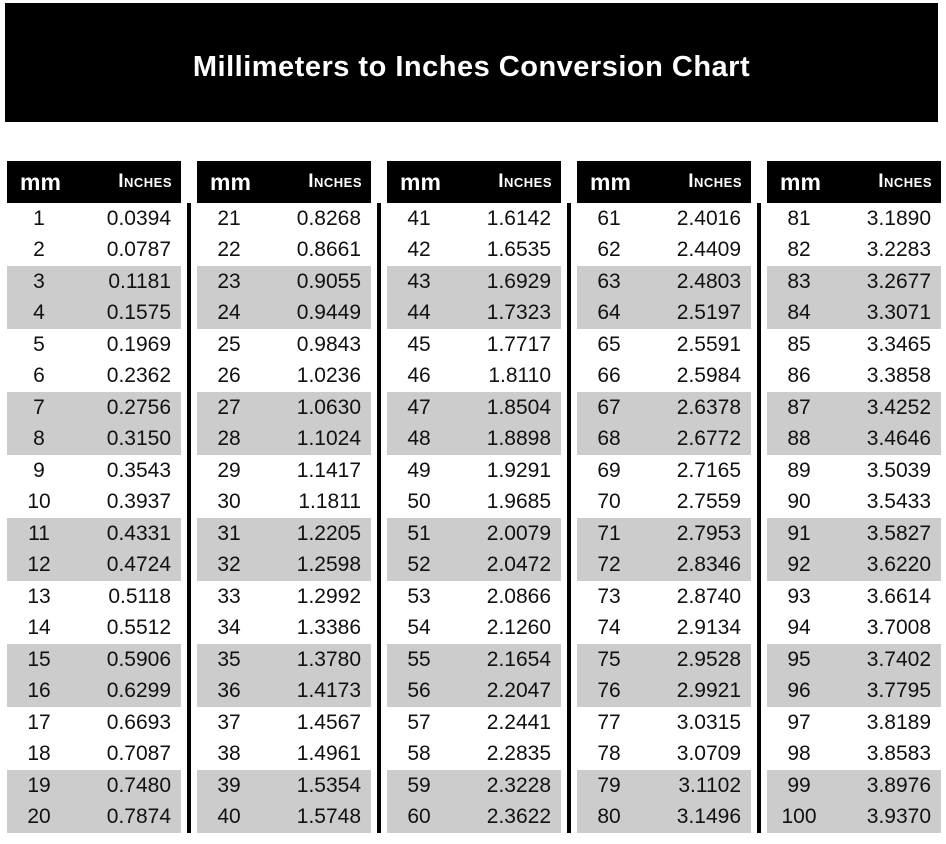 Image resolution: width=946 pixels, height=844 pixels. What do you see at coordinates (474, 345) in the screenshot?
I see `table-row: 45 1.7717` at bounding box center [474, 345].